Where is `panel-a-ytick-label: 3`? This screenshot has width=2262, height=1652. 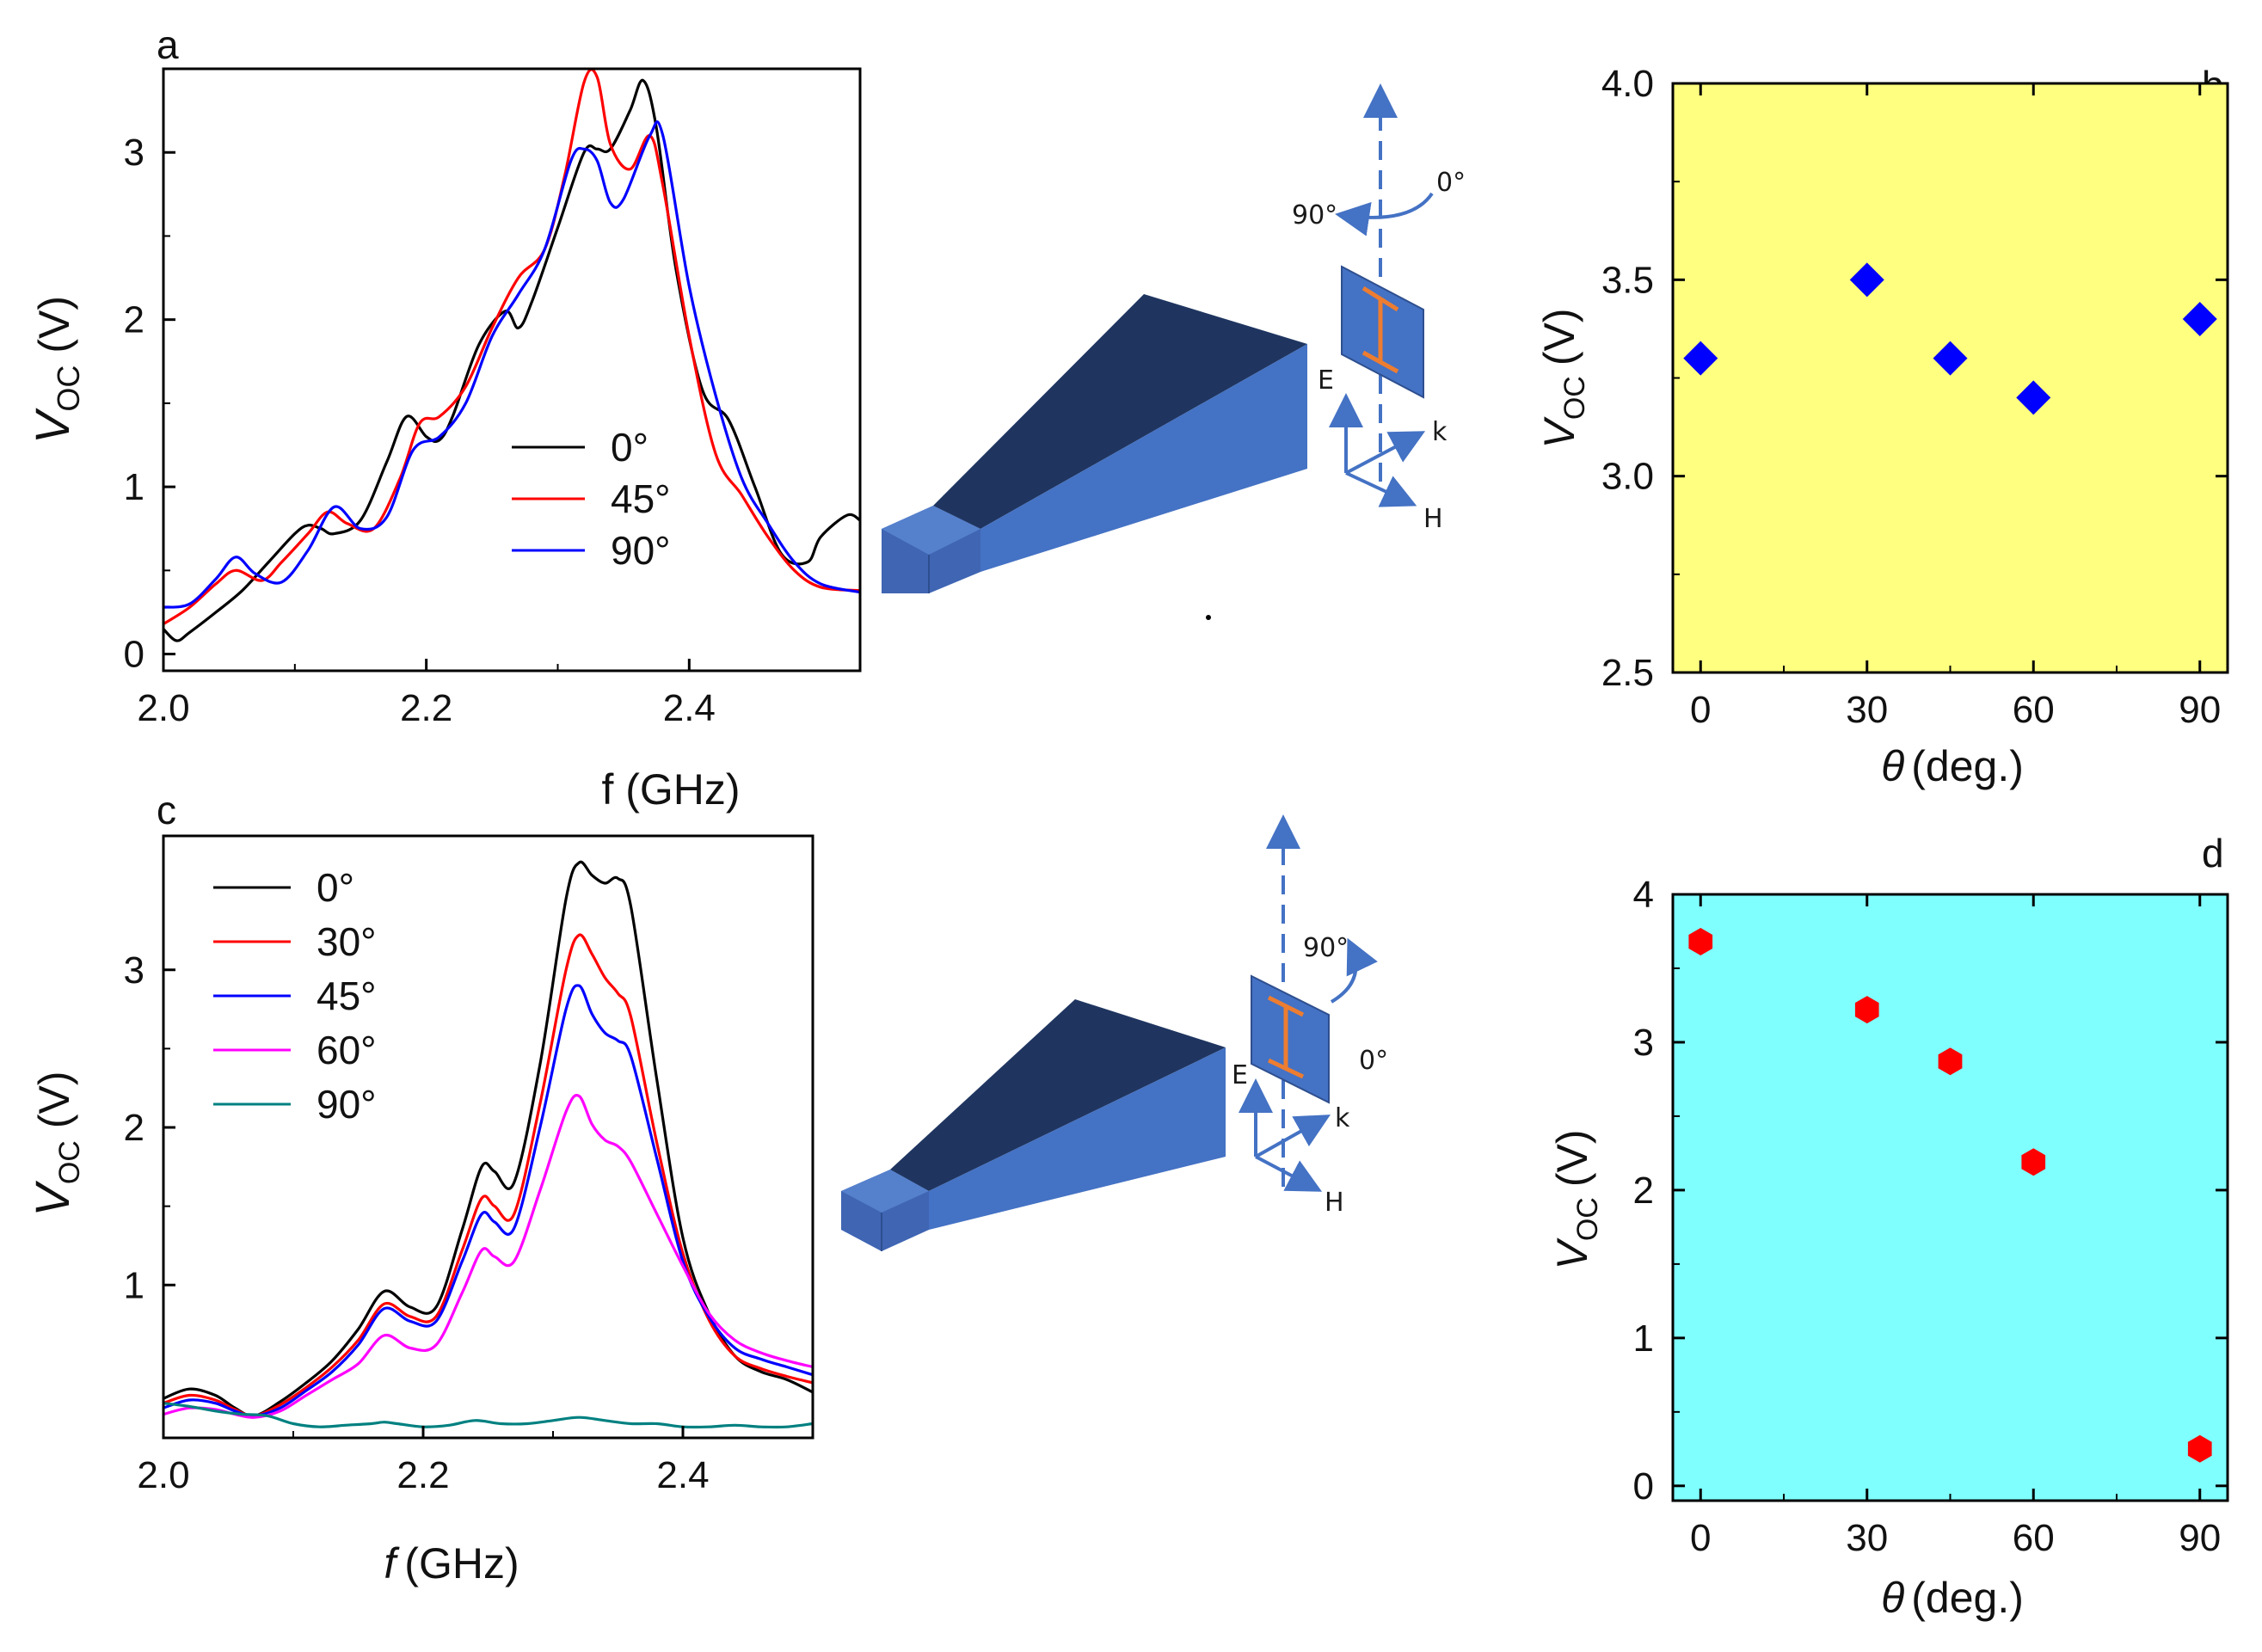 panel-a-ytick-label: 3 is located at coordinates (134, 153).